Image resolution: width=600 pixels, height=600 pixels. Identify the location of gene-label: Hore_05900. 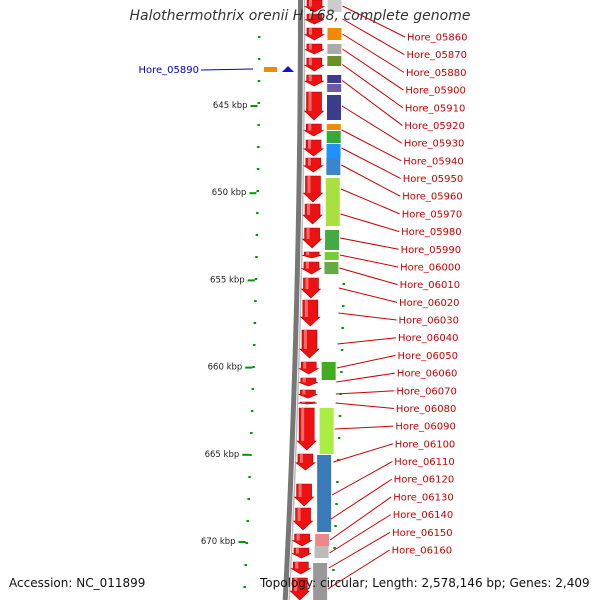
(435, 91).